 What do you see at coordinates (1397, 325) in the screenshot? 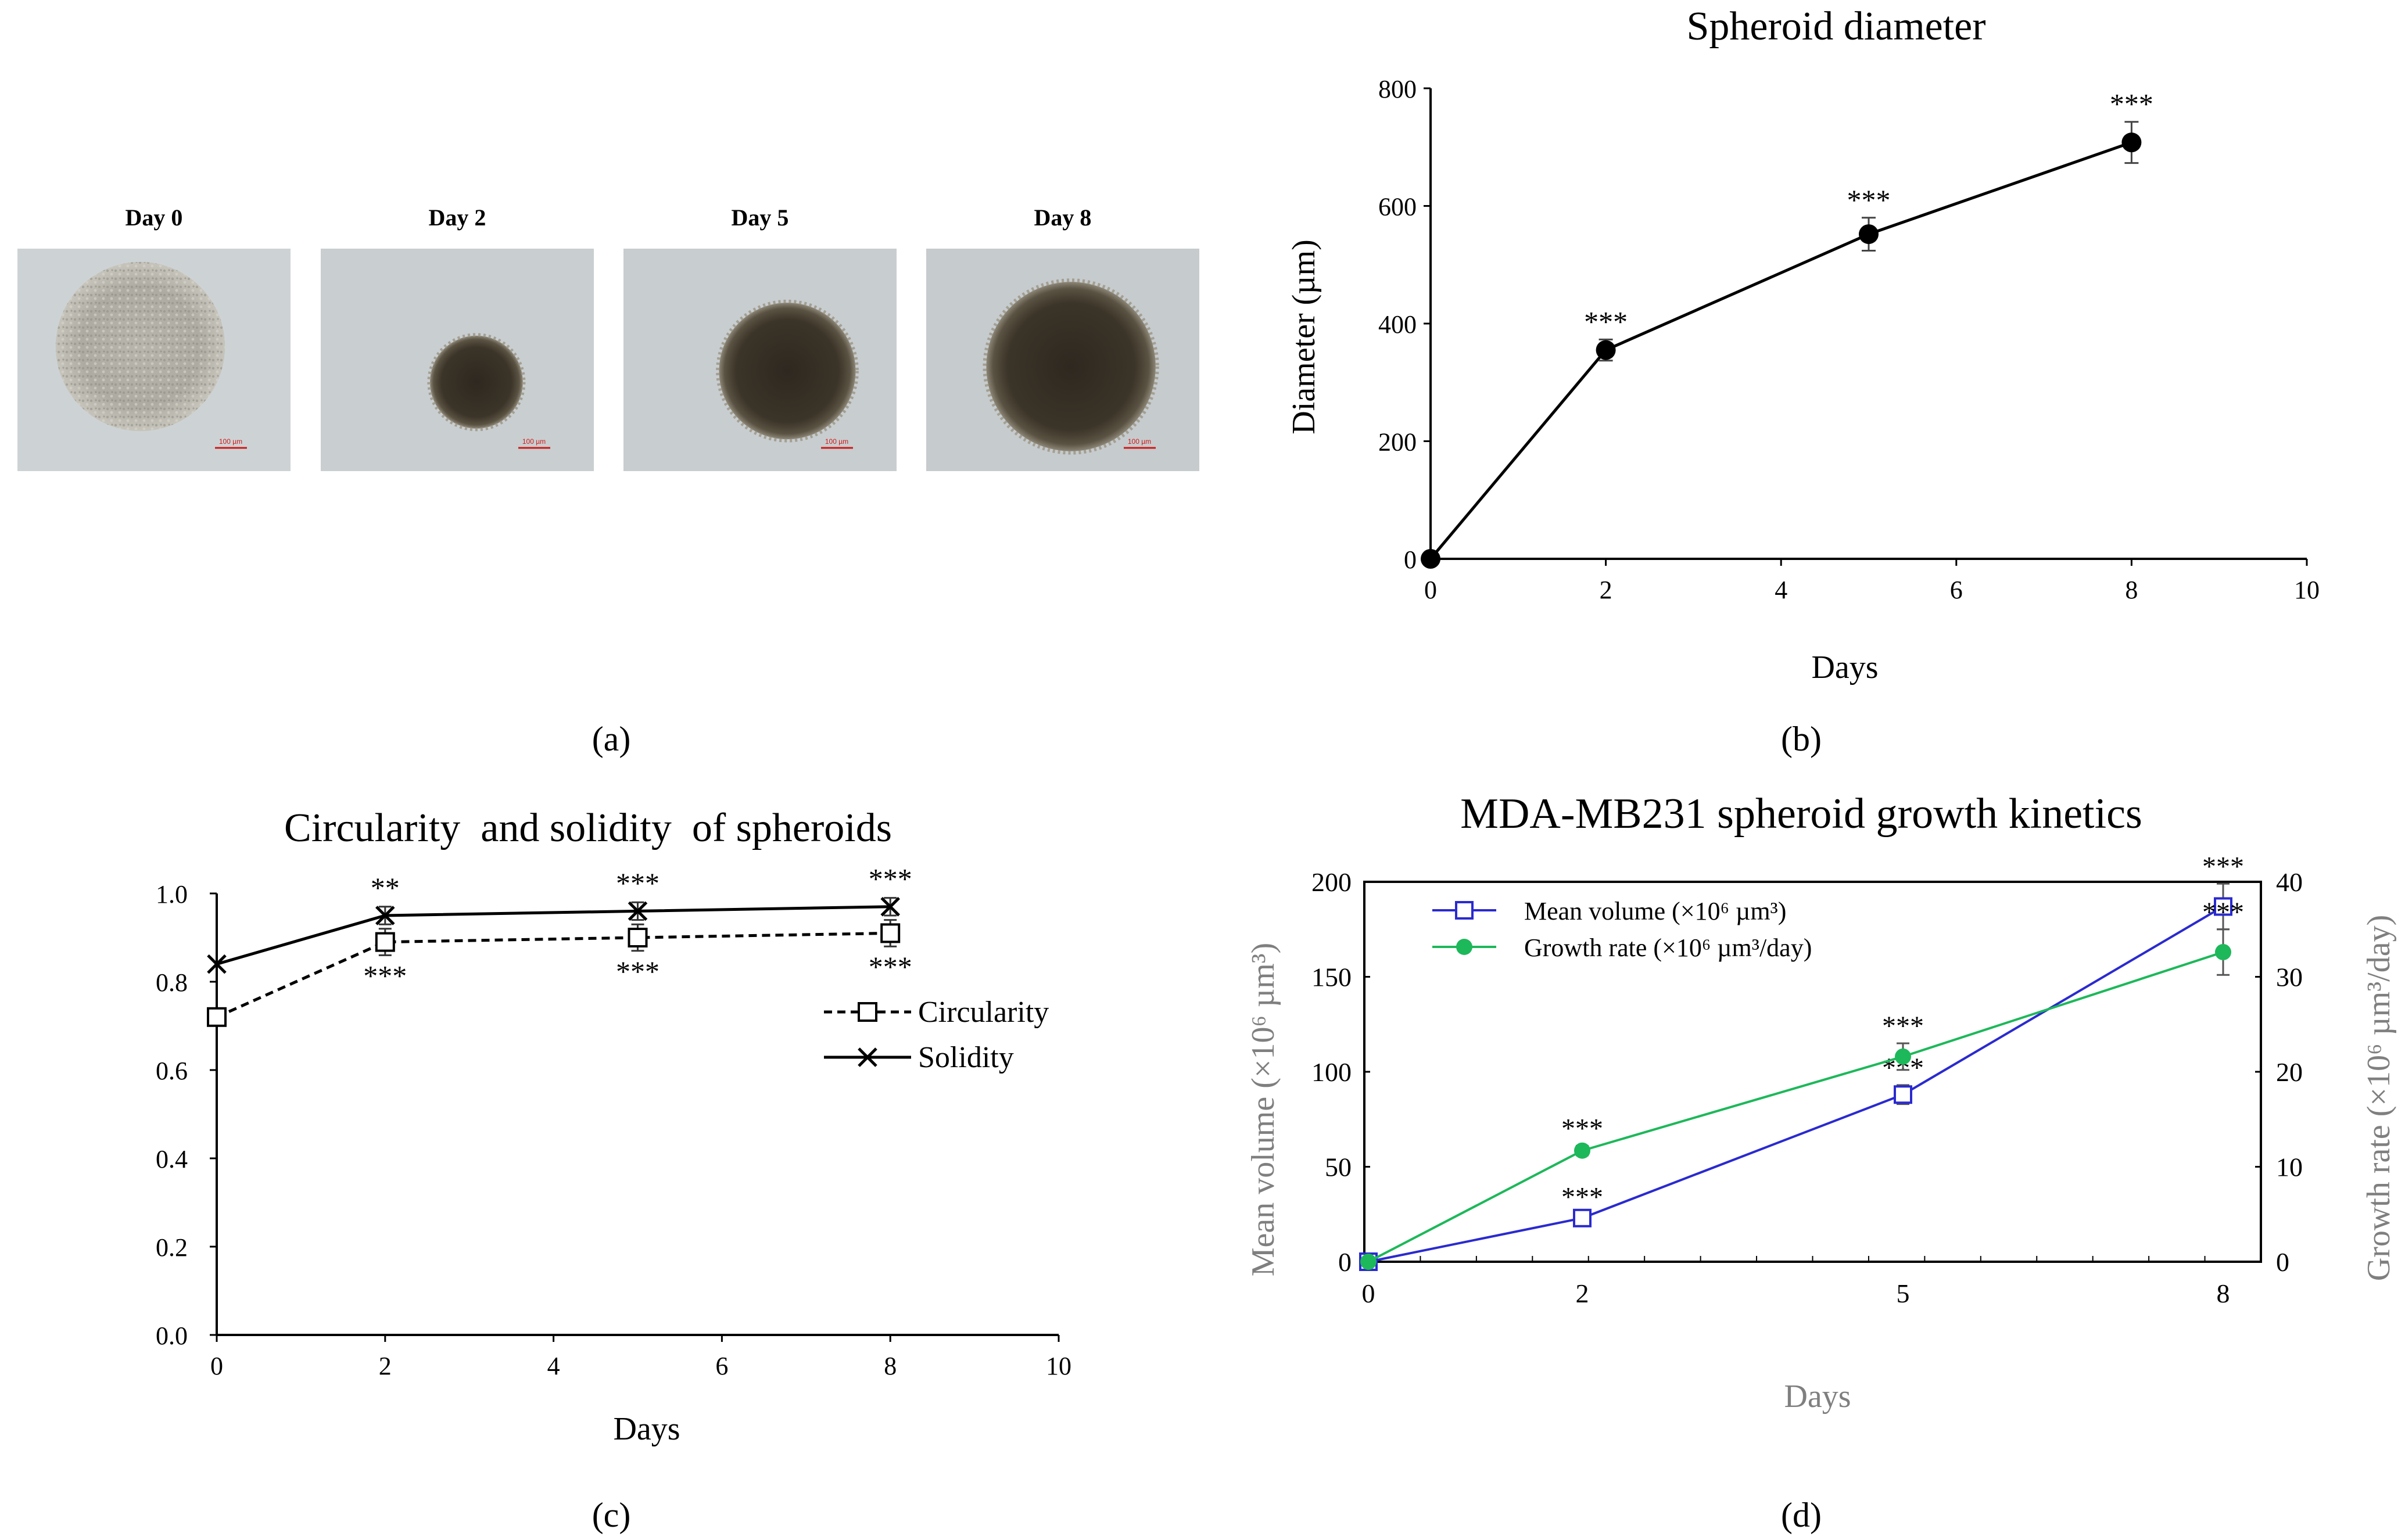
I see `y-tick-label: 400` at bounding box center [1397, 325].